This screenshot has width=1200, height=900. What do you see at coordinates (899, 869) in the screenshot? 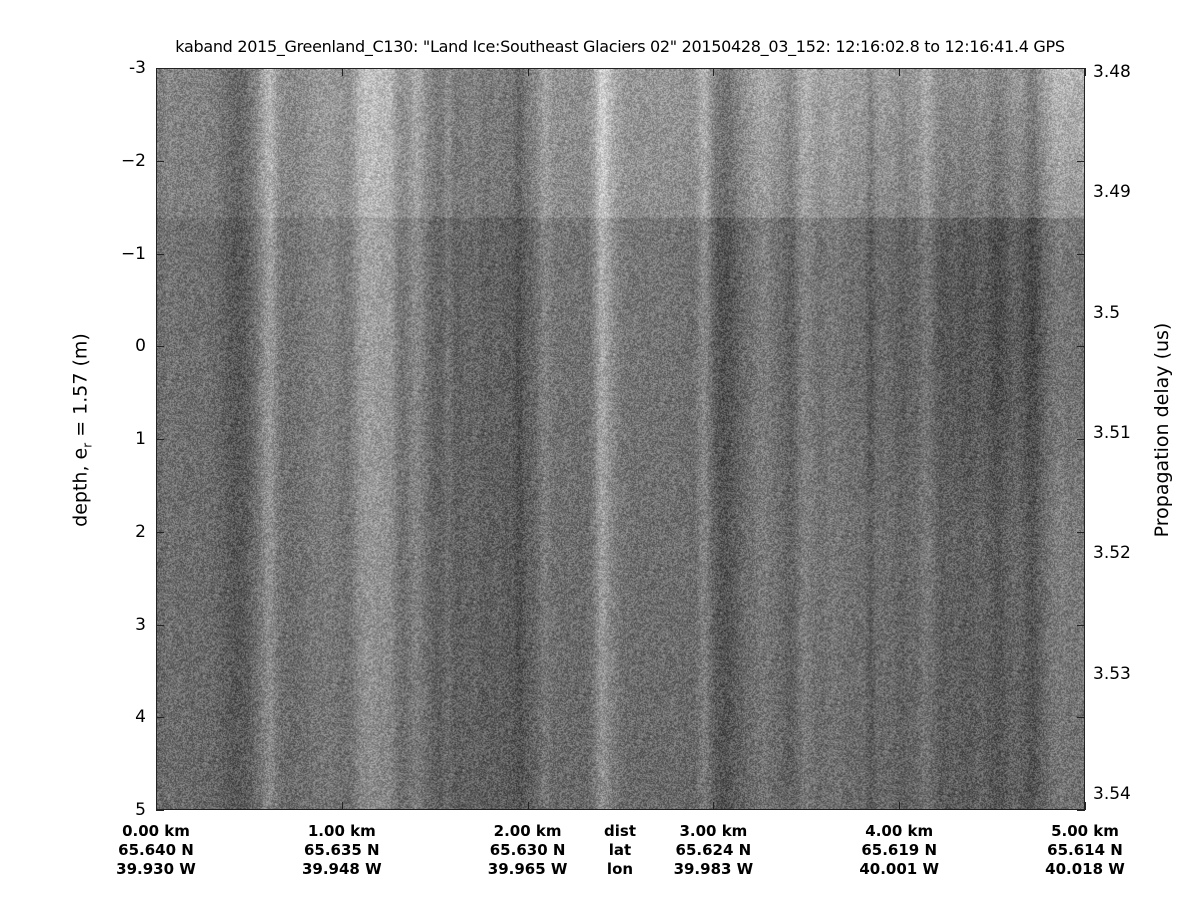
I see `x-tick-lon: 40.001 W` at bounding box center [899, 869].